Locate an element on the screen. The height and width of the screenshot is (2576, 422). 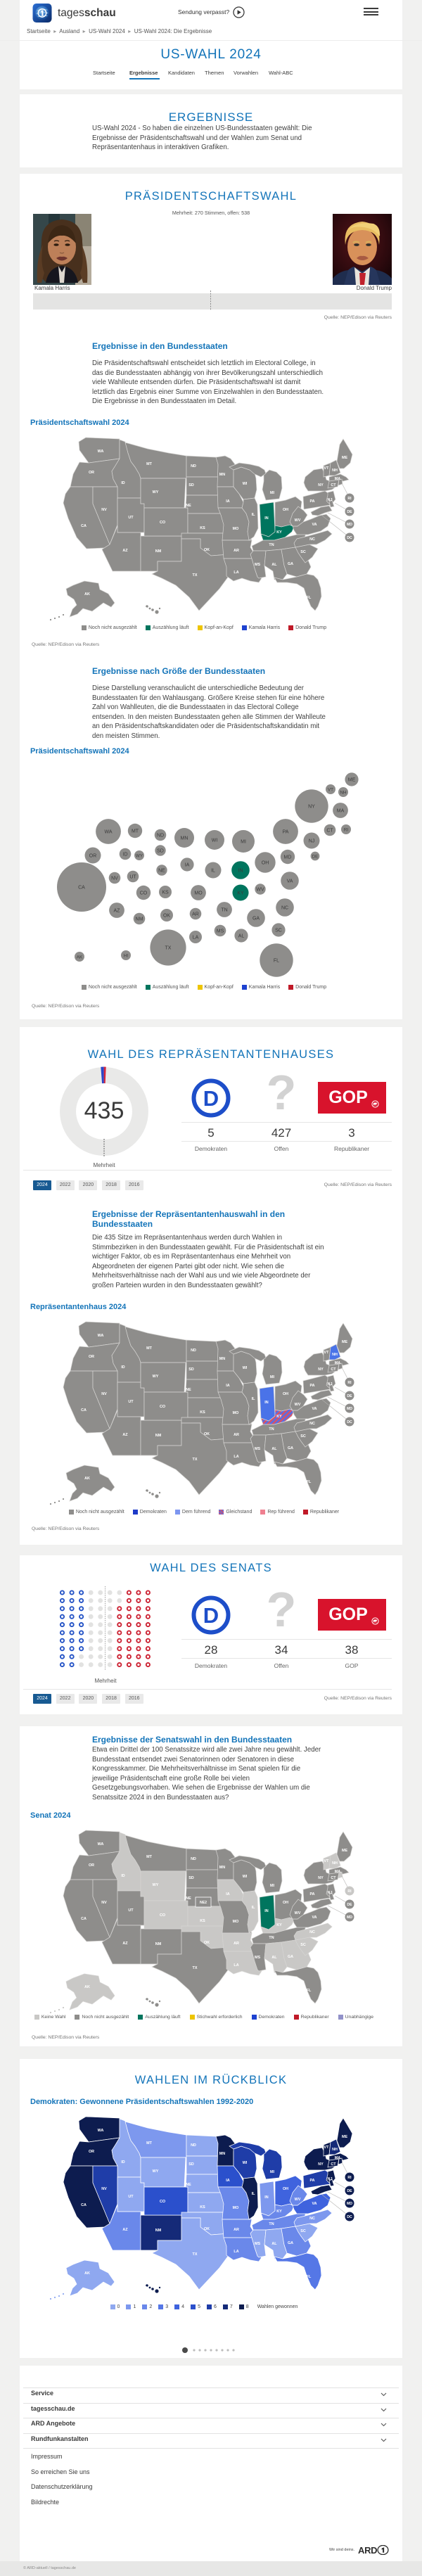
svg-text: CA is located at coordinates (81, 887).